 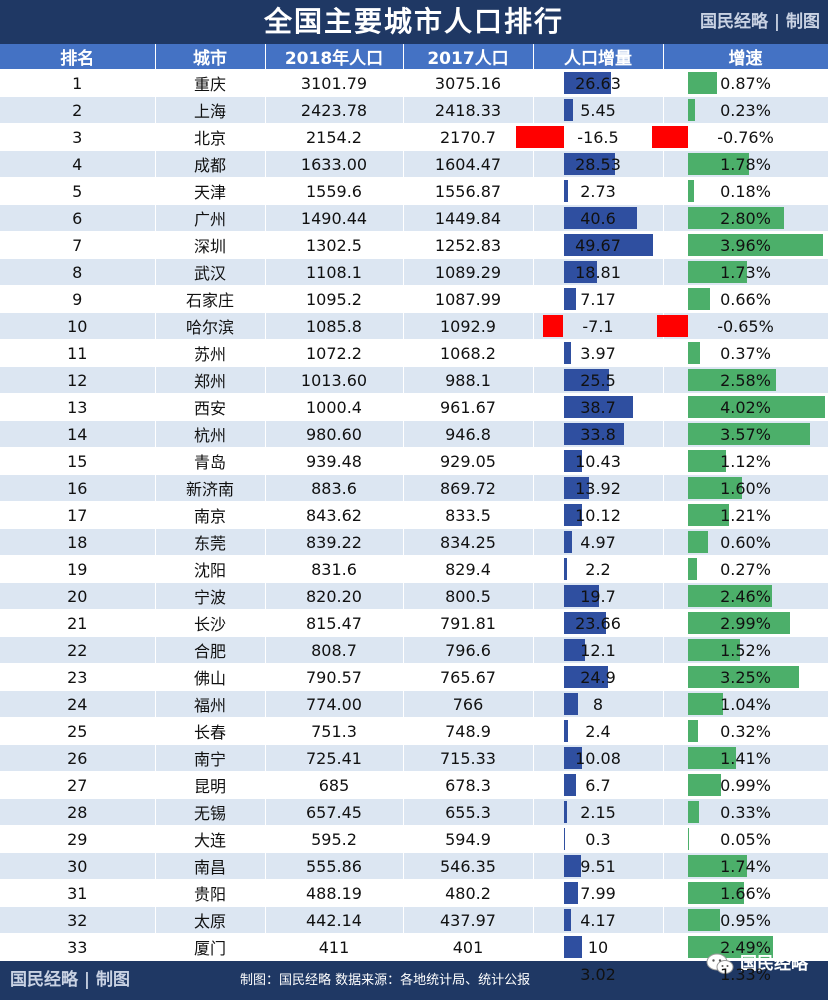 What do you see at coordinates (210, 569) in the screenshot?
I see `city-cell: 沈阳` at bounding box center [210, 569].